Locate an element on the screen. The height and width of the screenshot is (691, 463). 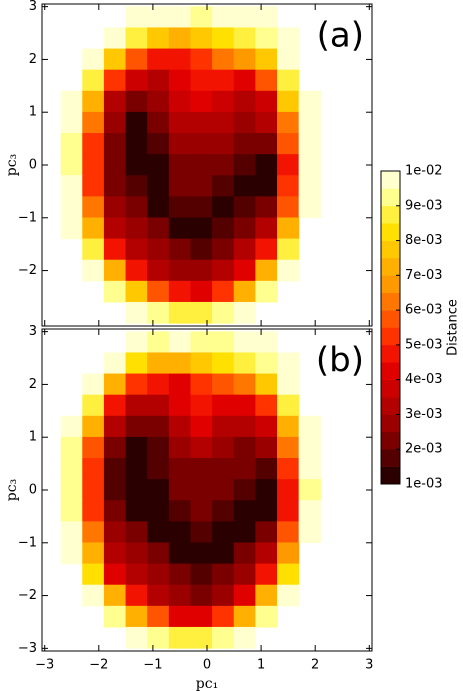
colorbar-tick-label: 3e-03 is located at coordinates (424, 414).